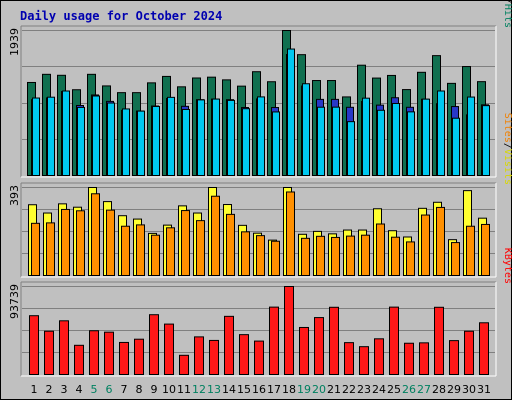 The height and width of the screenshot is (401, 512). What do you see at coordinates (469, 389) in the screenshot?
I see `day-label-30: 30` at bounding box center [469, 389].